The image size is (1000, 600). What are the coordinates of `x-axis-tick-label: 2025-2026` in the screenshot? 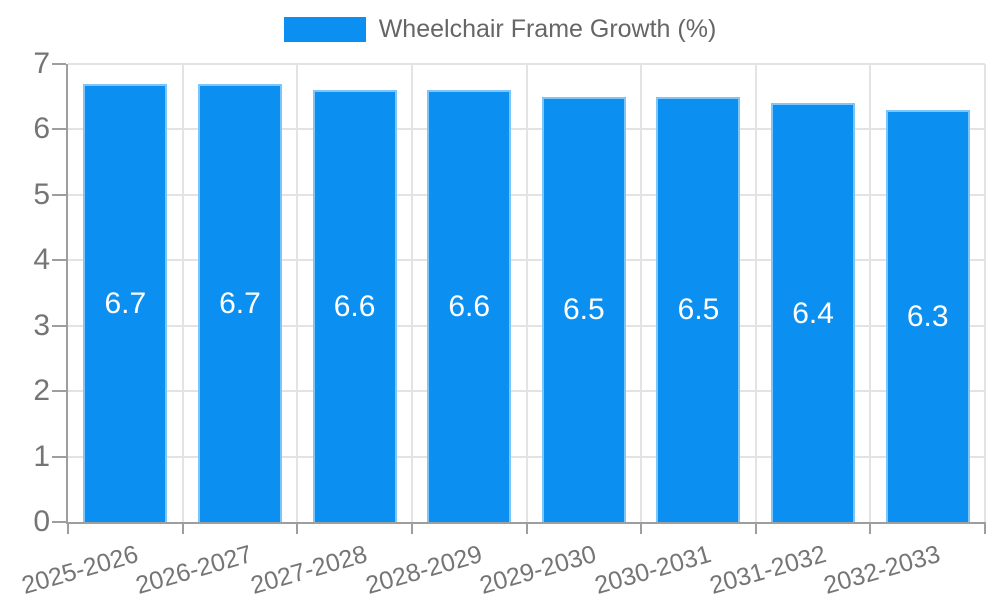 It's located at (80, 570).